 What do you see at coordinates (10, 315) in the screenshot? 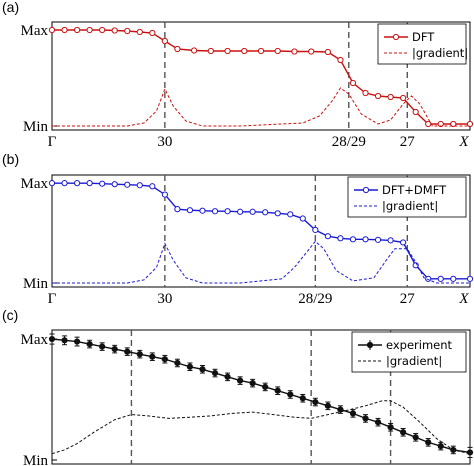
I see `panel-label: (c)` at bounding box center [10, 315].